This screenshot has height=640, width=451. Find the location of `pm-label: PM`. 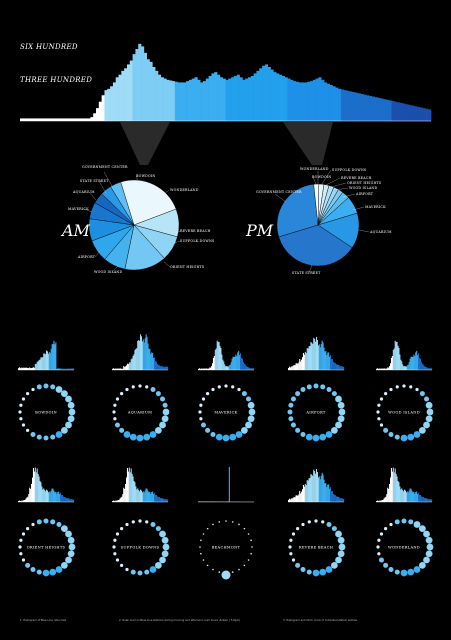

pm-label: PM is located at coordinates (259, 230).